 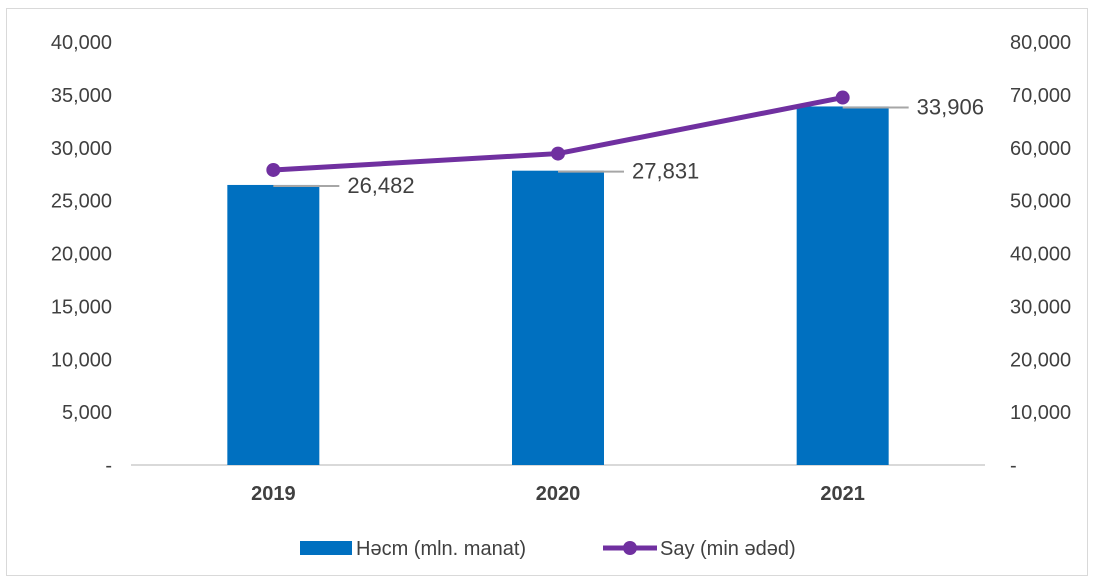 I want to click on right-tick-label: 10,000, so click(x=1040, y=413).